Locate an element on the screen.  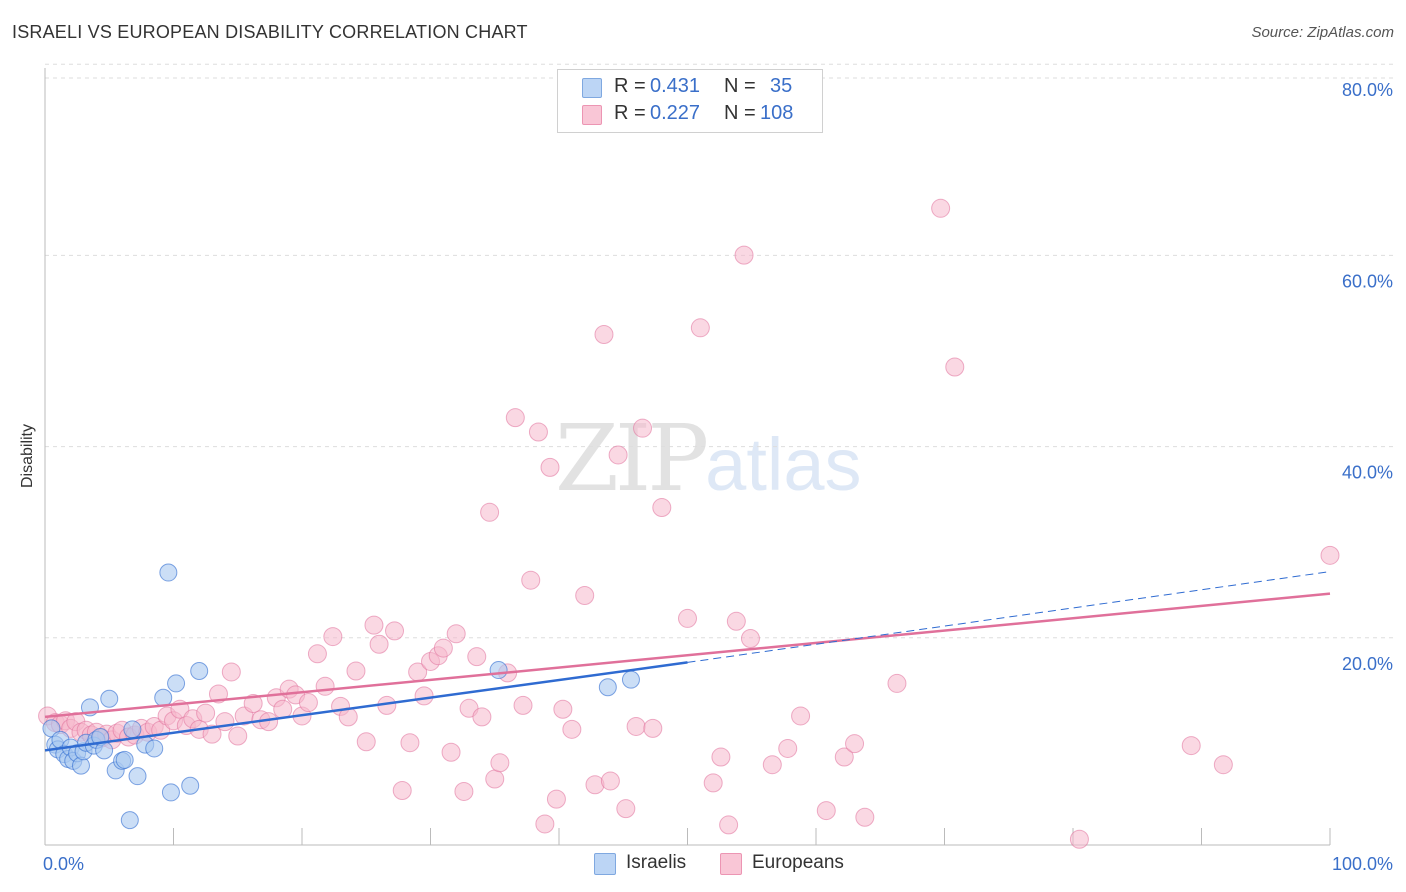
source-label: Source: ZipAtlas.com is located at coordinates (1322, 32).